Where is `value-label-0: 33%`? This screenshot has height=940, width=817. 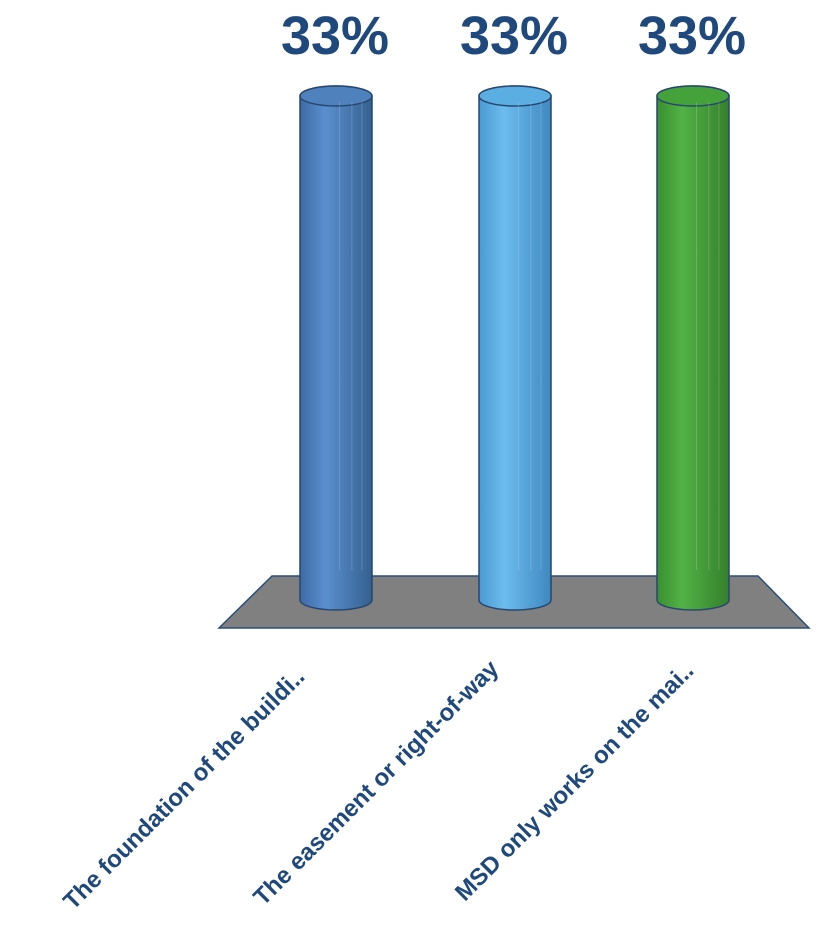
value-label-0: 33% is located at coordinates (335, 36).